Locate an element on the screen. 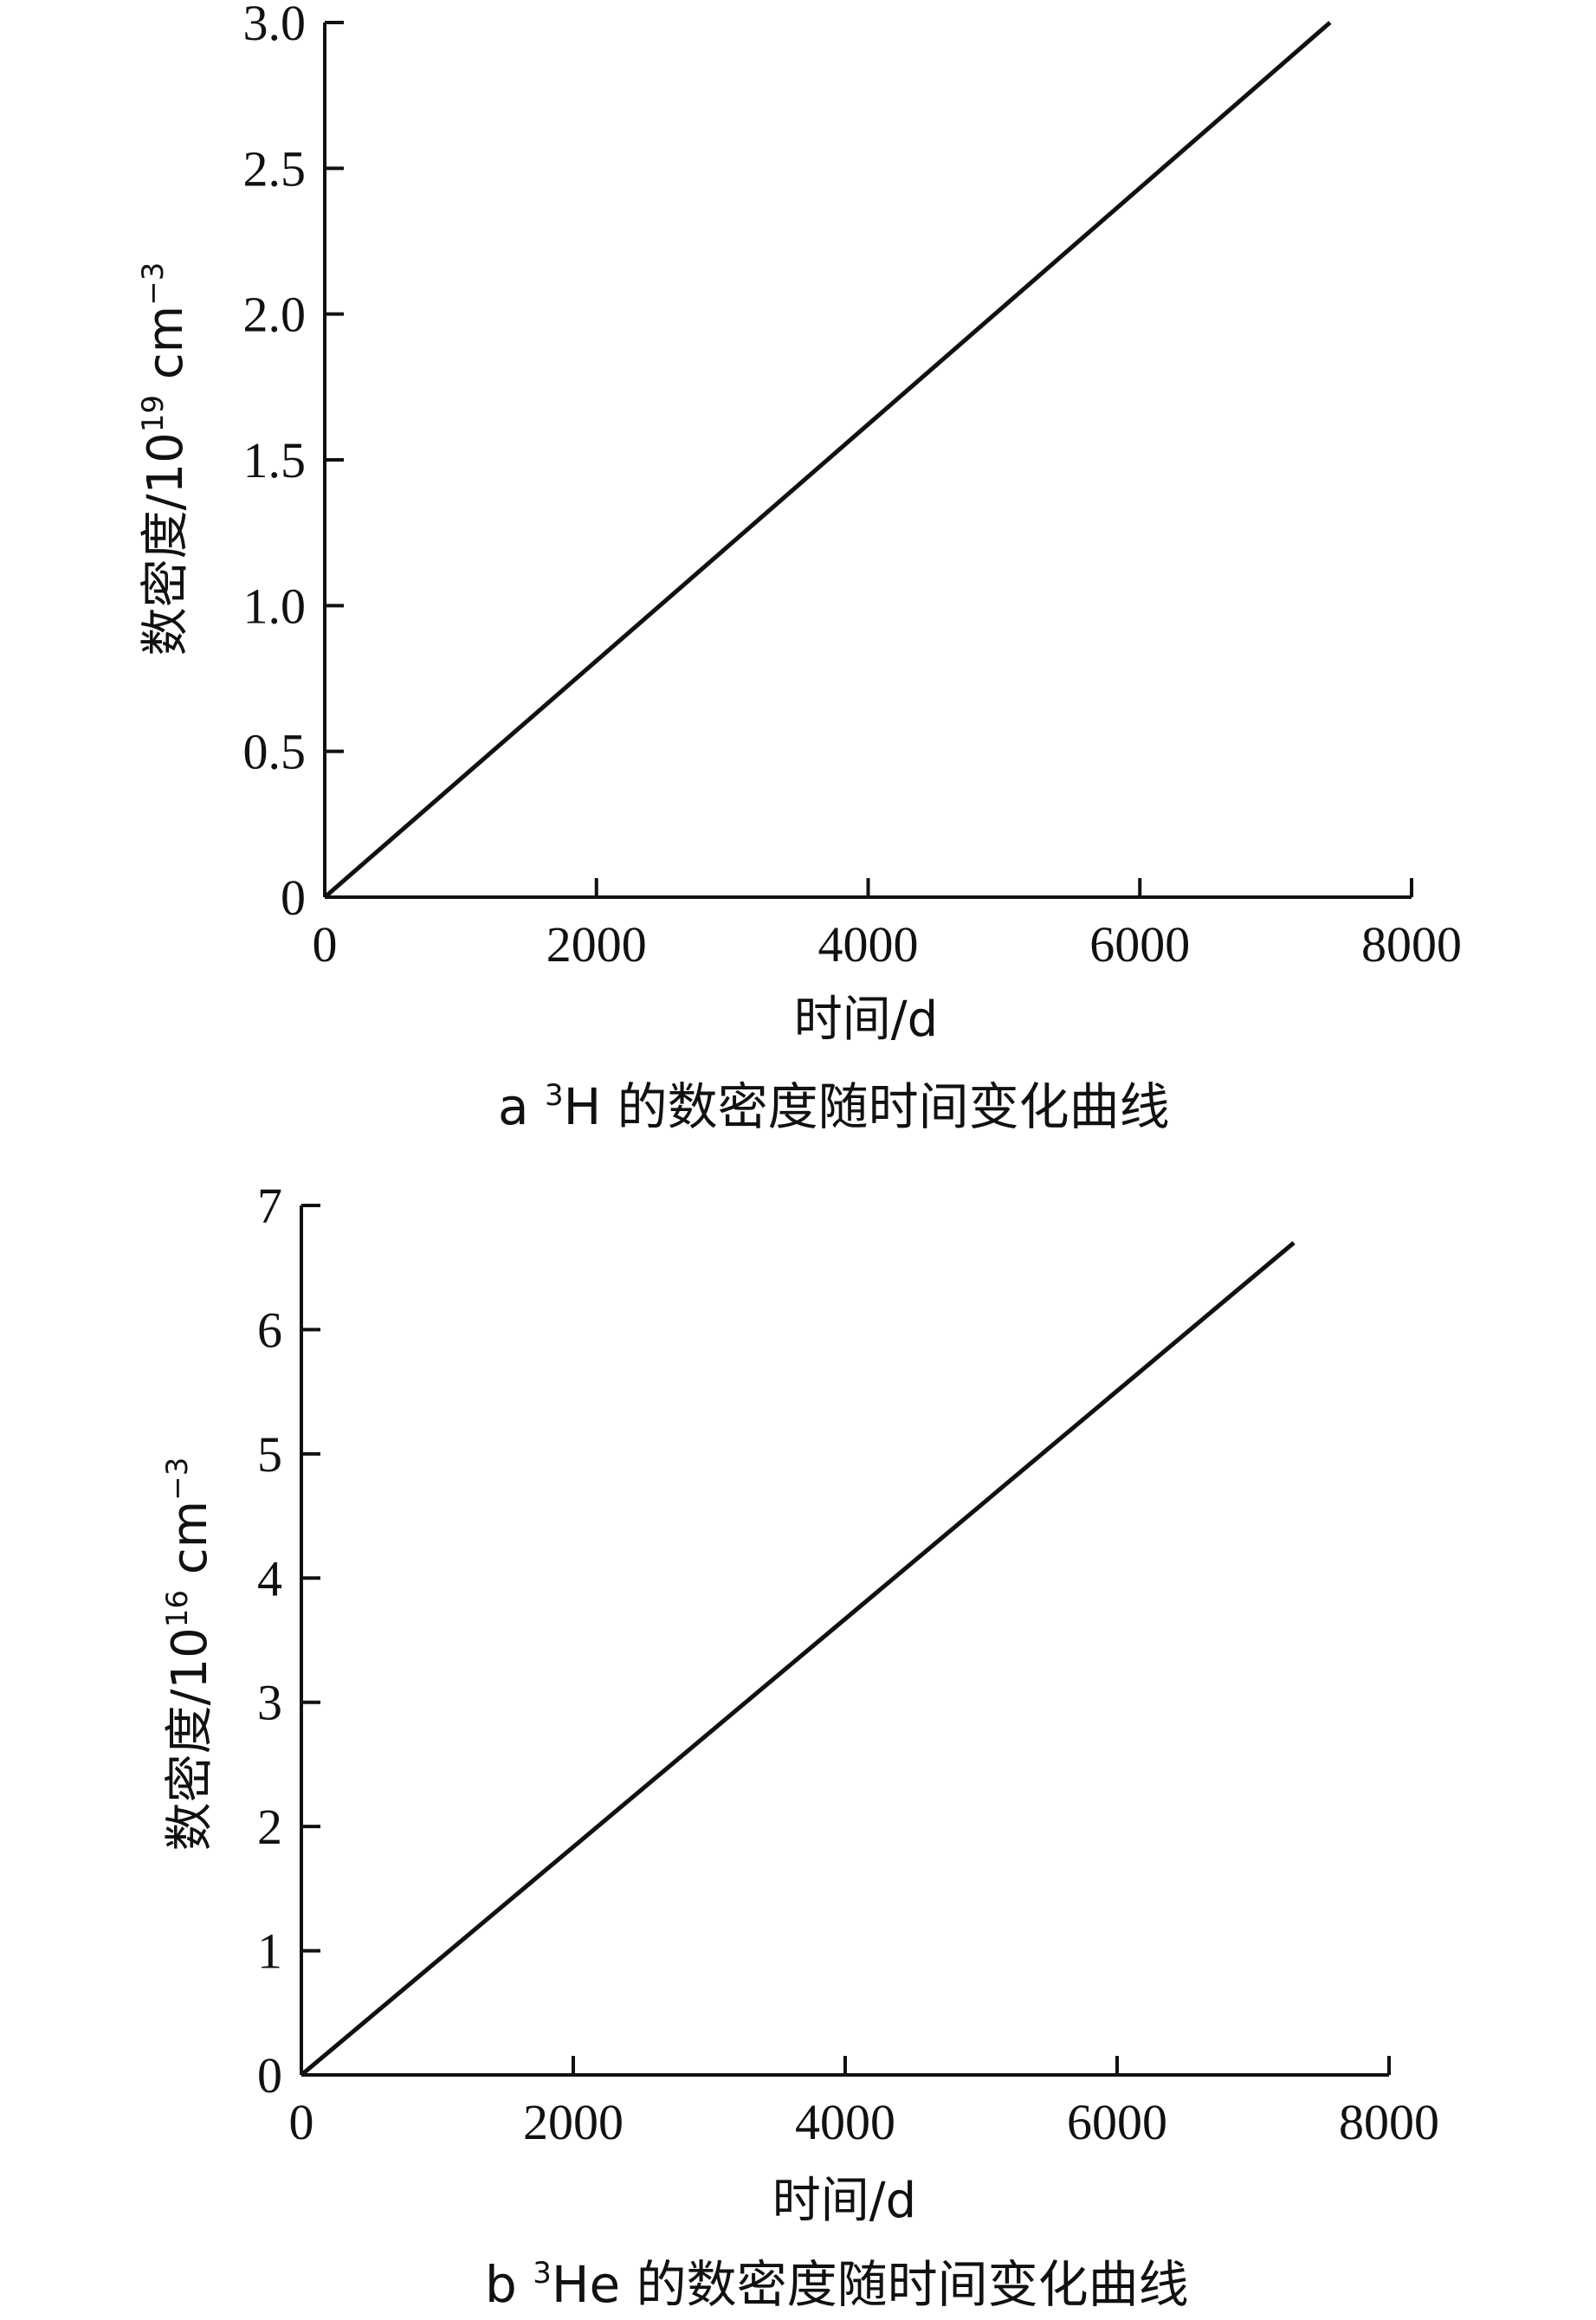 The image size is (1596, 2320). chart-a-caption: a 3H 的数密度随时间变化曲线 is located at coordinates (834, 1107).